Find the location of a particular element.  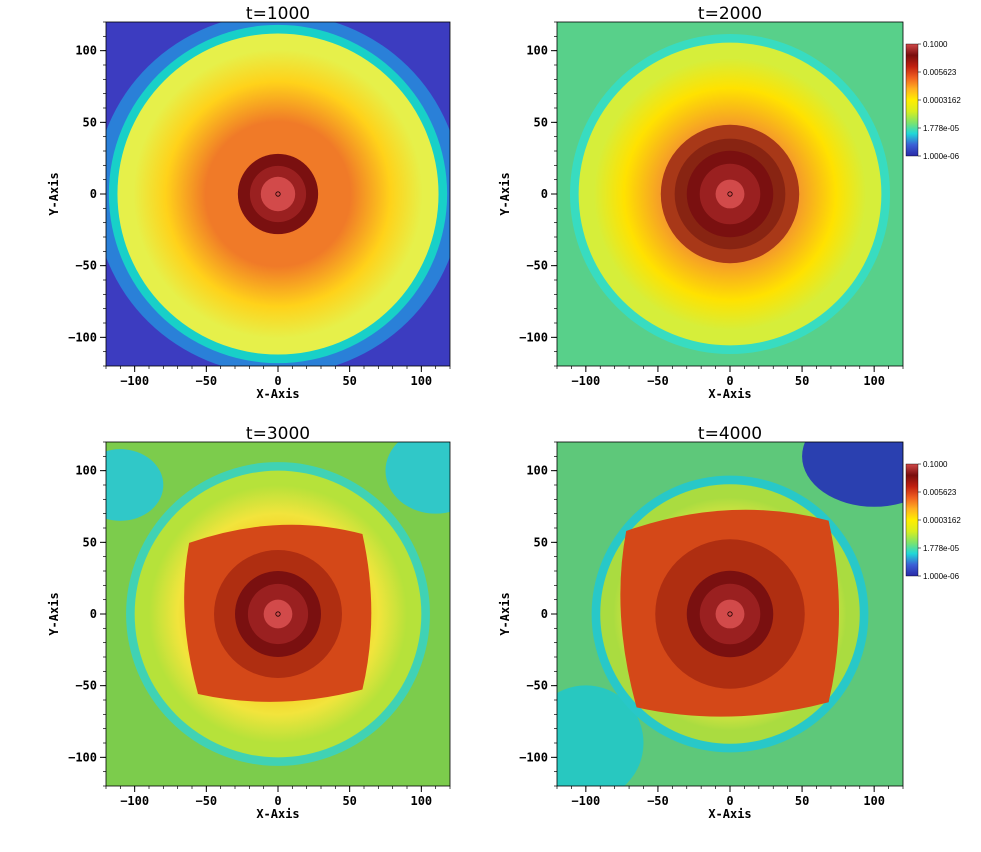

chart-title: t=3000 is located at coordinates (278, 434).